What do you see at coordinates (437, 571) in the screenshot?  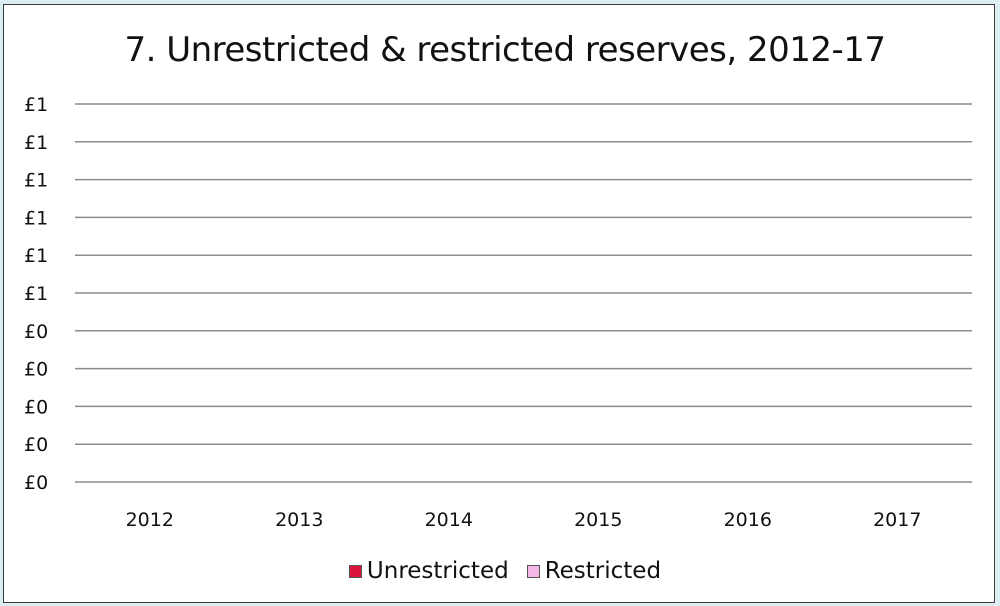 I see `legend-label-unrestricted: Unrestricted` at bounding box center [437, 571].